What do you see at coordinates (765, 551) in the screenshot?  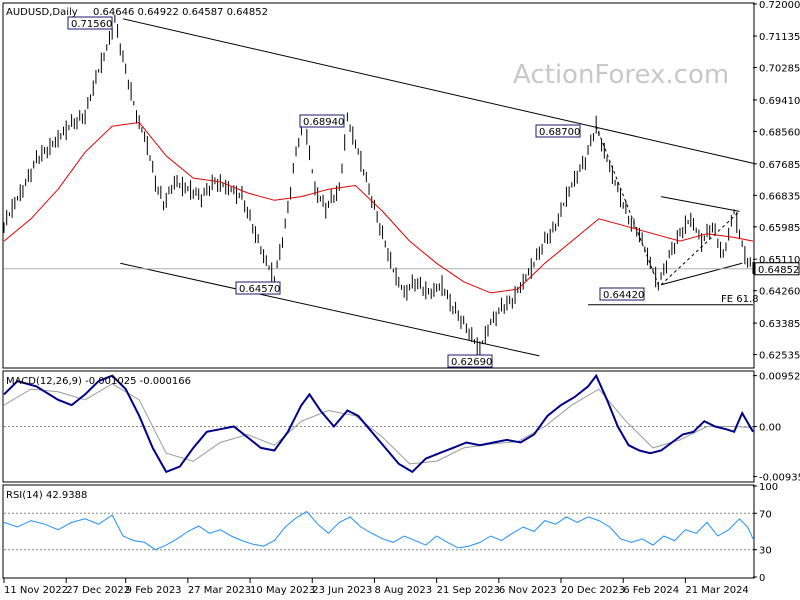 I see `rsi-axis-label: 30` at bounding box center [765, 551].